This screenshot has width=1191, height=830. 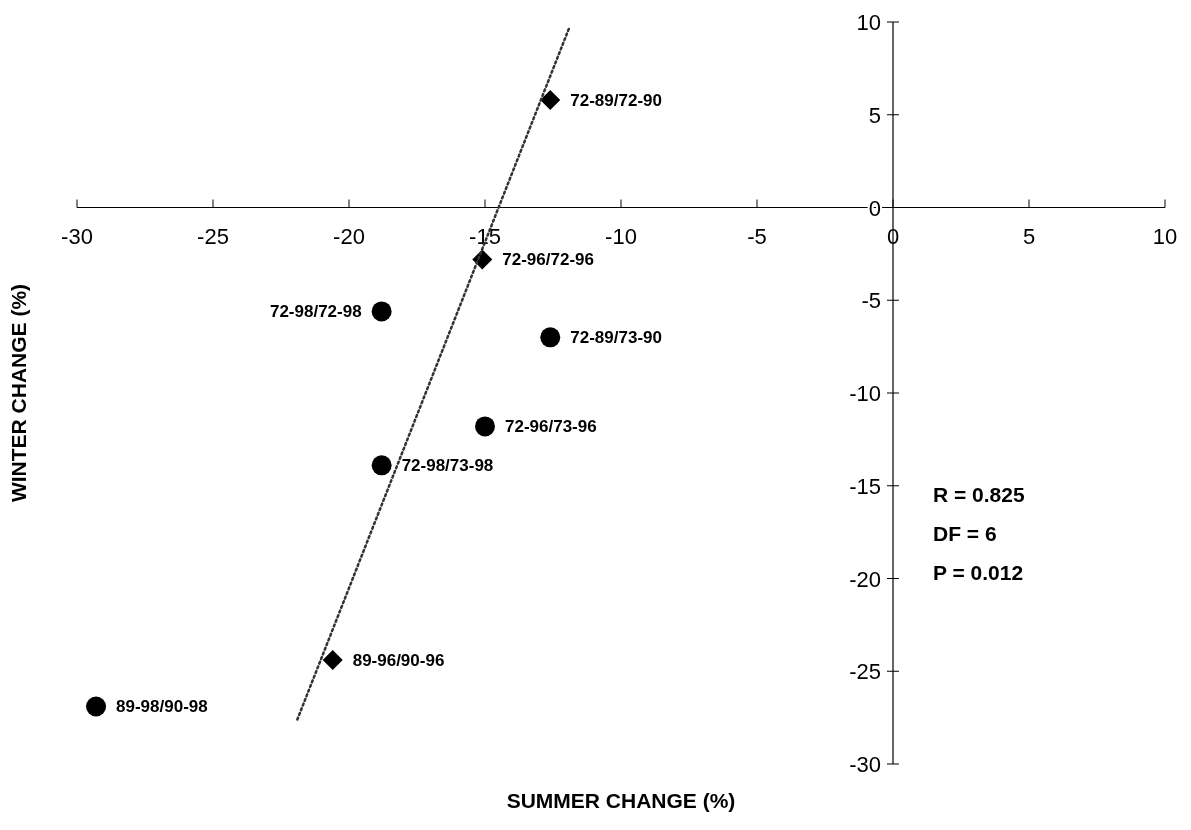 What do you see at coordinates (865, 579) in the screenshot?
I see `y-tick-label: -20` at bounding box center [865, 579].